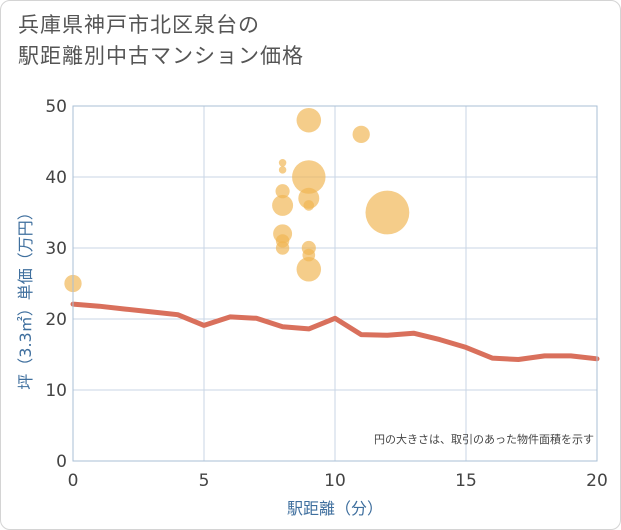  Describe the element at coordinates (139, 25) in the screenshot. I see `chart-title-line-1: 兵庫県神戸市北区泉台の` at that location.